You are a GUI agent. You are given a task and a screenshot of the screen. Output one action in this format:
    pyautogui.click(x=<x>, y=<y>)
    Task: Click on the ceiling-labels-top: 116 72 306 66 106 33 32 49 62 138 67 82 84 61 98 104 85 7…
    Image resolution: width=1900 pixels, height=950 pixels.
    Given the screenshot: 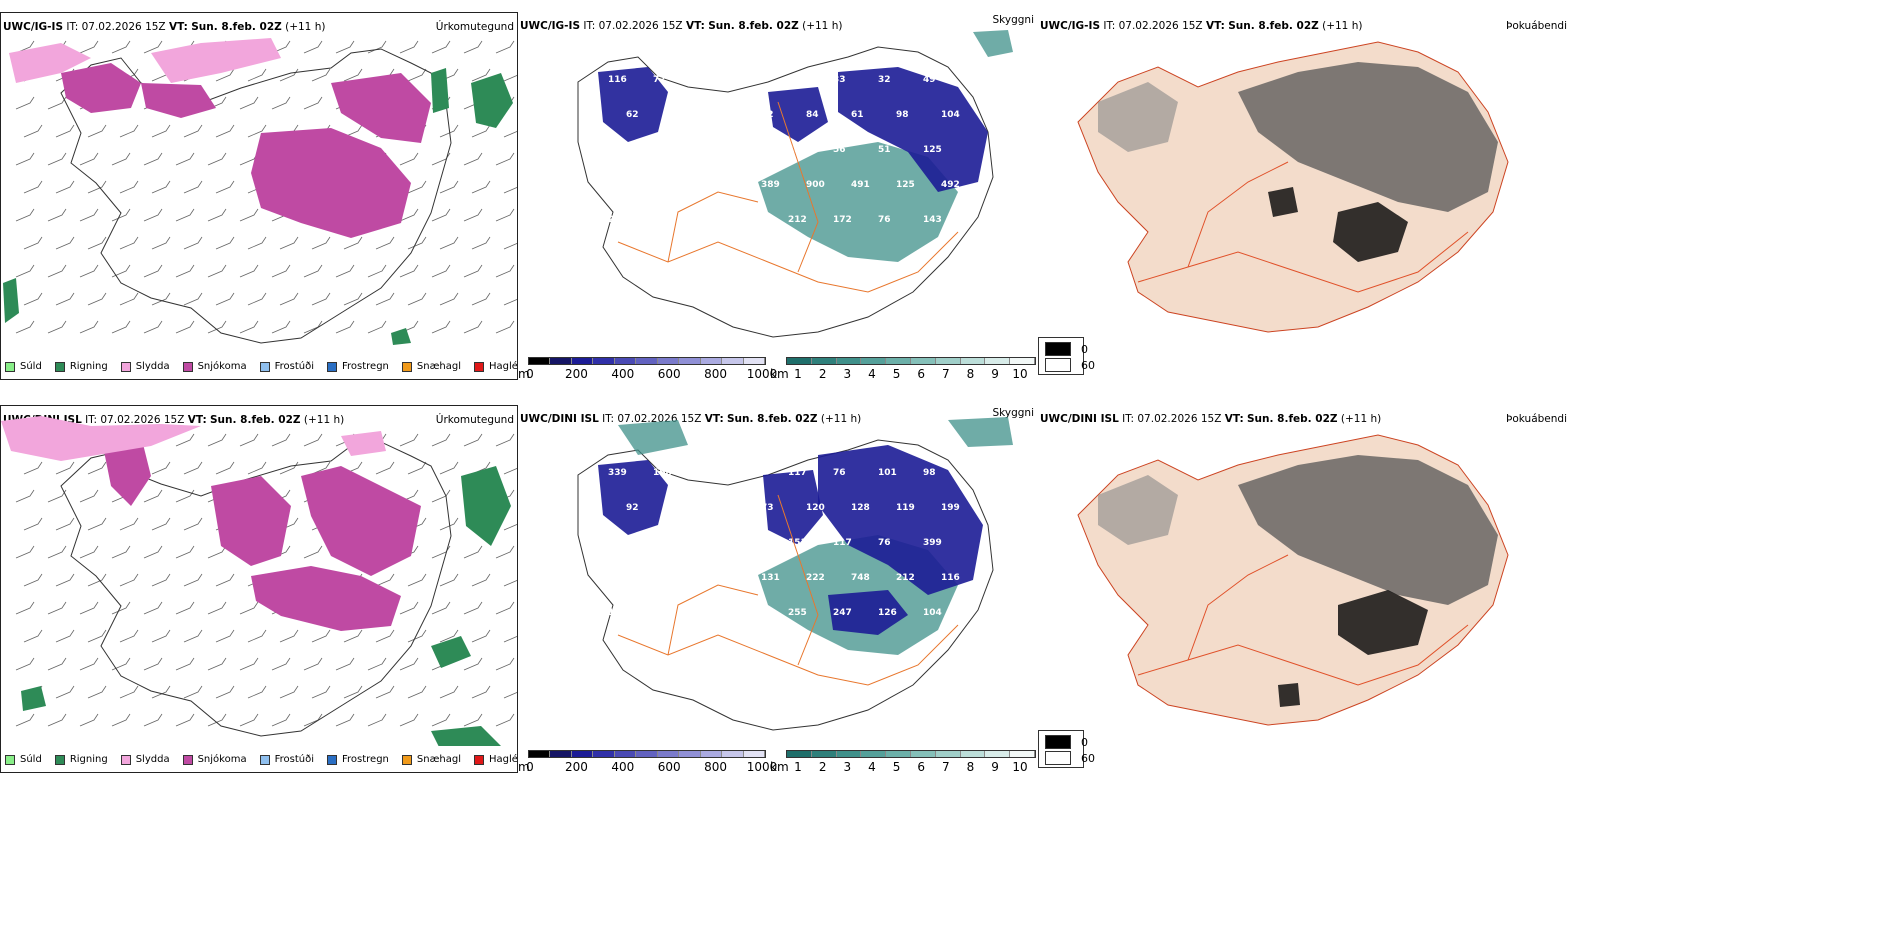 What is the action you would take?
    pyautogui.click(x=784, y=150)
    